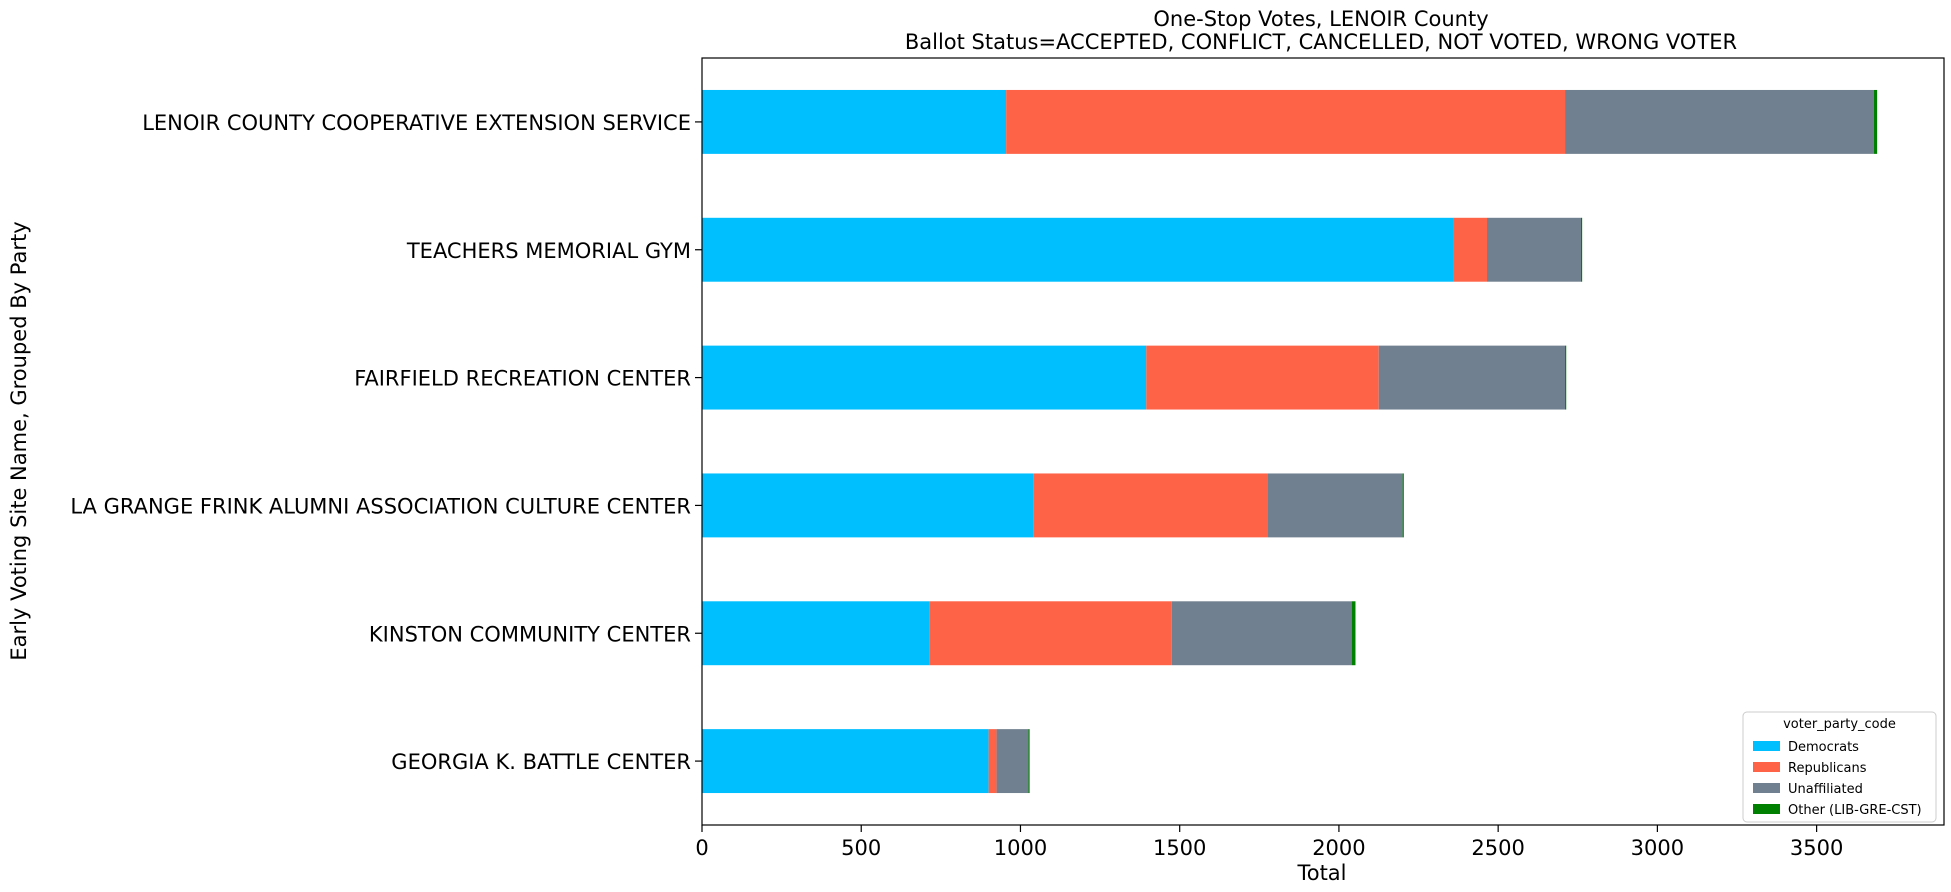  I want to click on legend-title: voter_party_code, so click(1839, 724).